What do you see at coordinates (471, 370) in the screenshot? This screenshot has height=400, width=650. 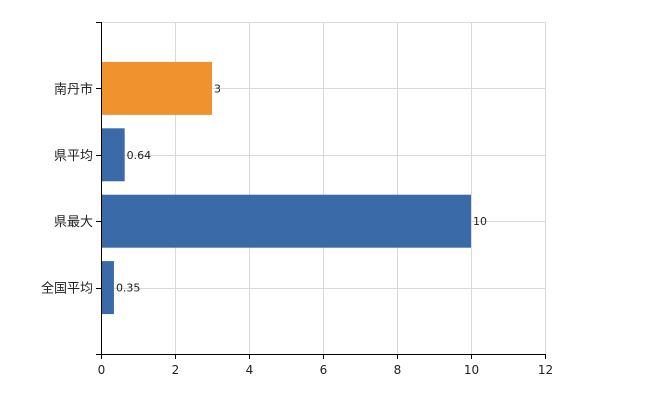 I see `x-tick-label: 10` at bounding box center [471, 370].